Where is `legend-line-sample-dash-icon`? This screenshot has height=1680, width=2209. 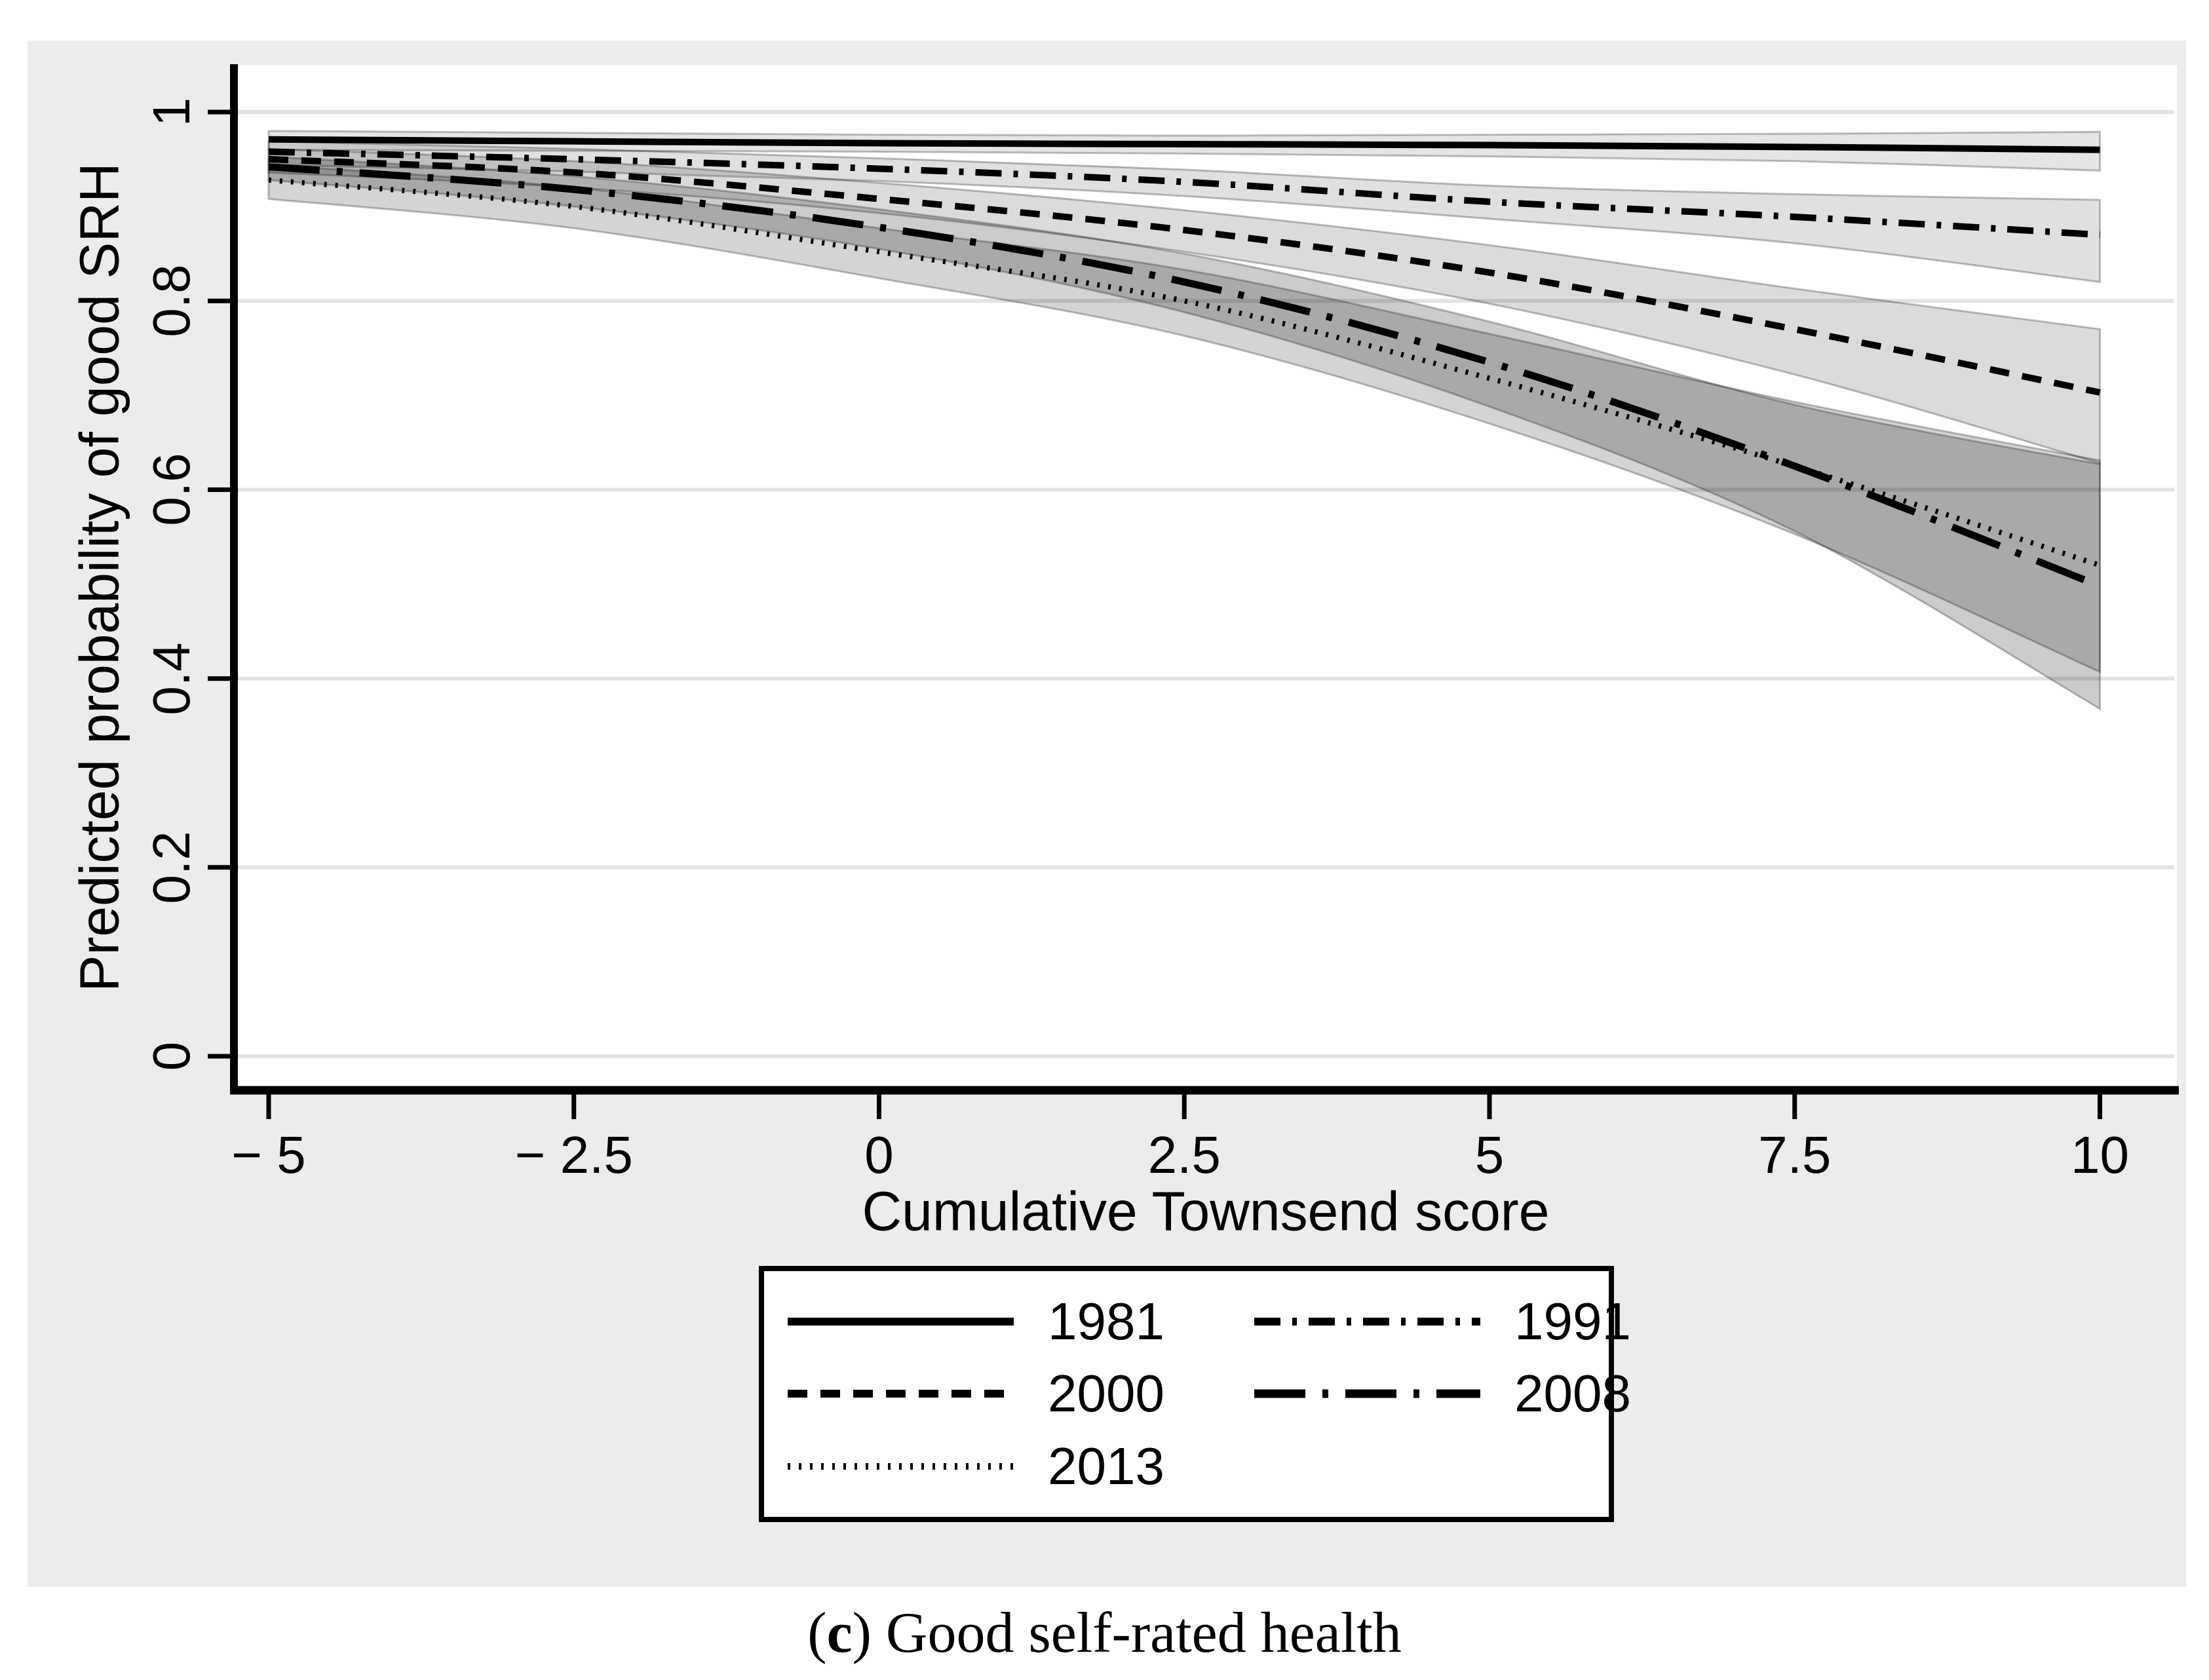 legend-line-sample-dash-icon is located at coordinates (901, 1394).